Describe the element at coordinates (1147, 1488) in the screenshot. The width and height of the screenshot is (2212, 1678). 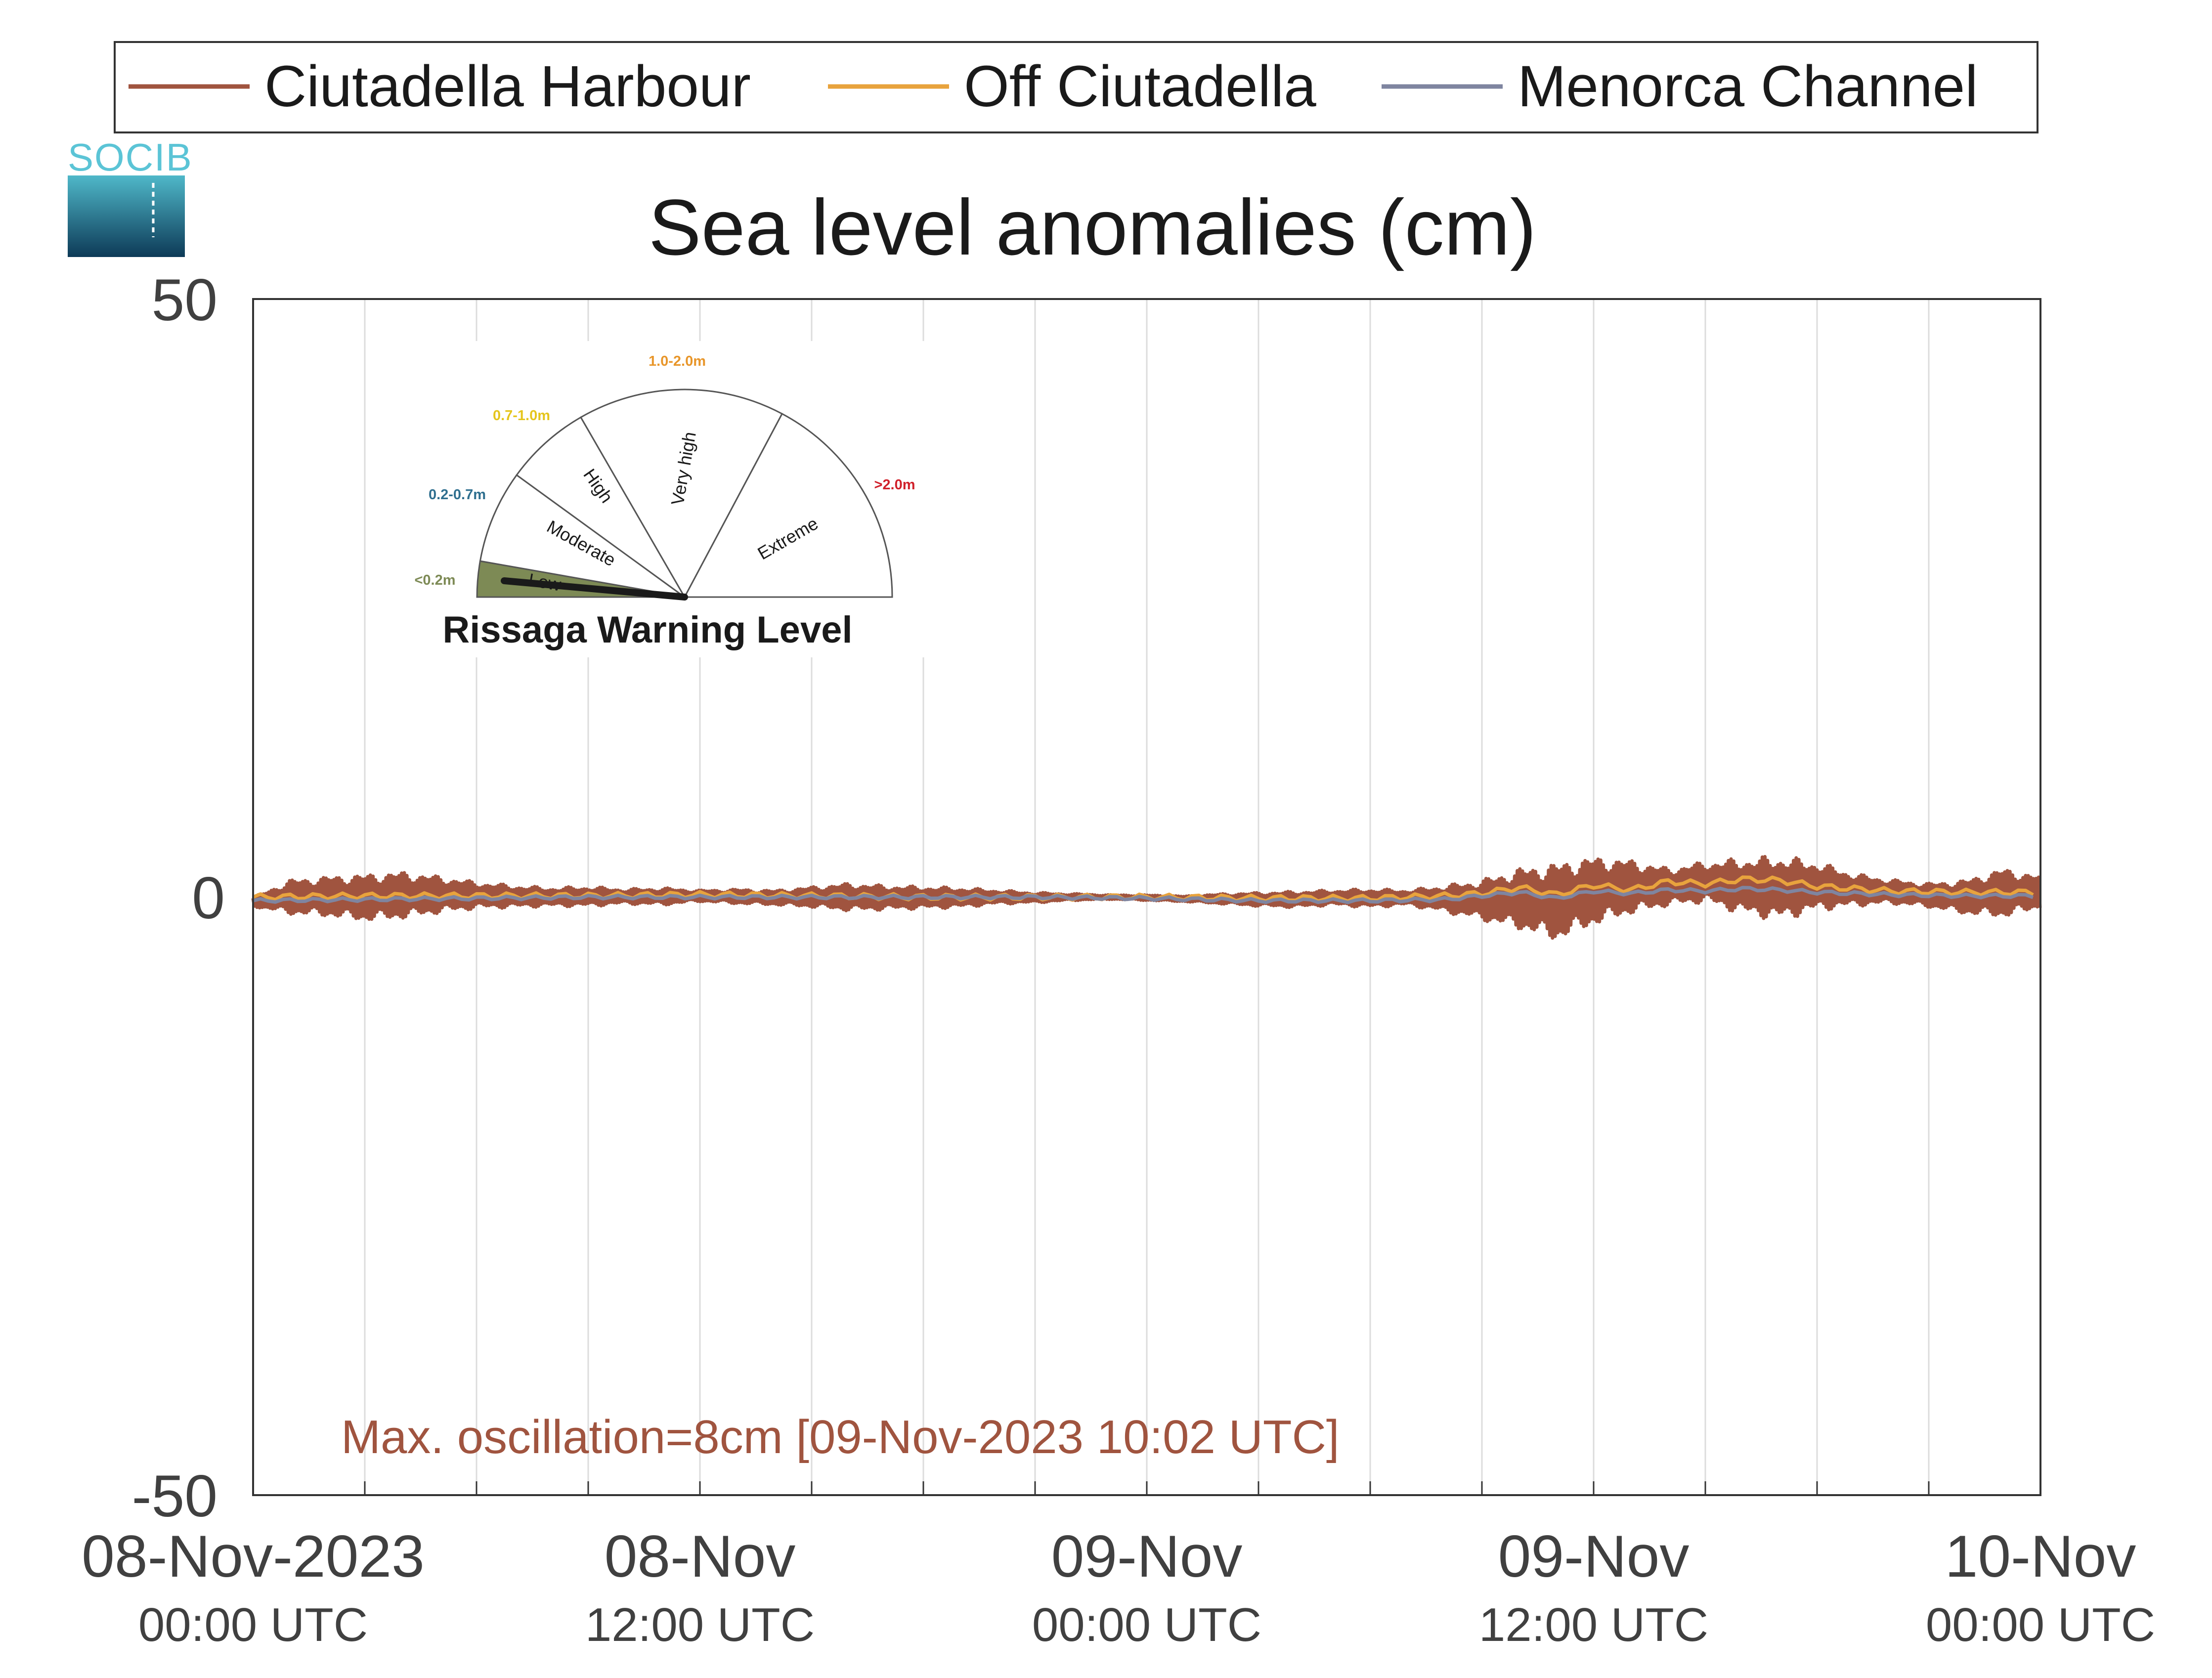
I see `x-axis-ticks` at that location.